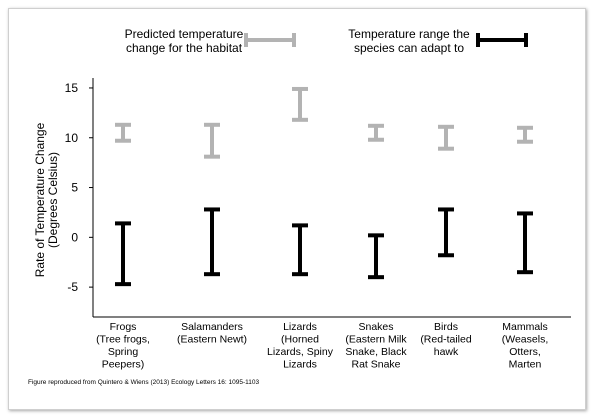 The image size is (596, 420). Describe the element at coordinates (123, 327) in the screenshot. I see `x-category-label-line: Frogs` at that location.